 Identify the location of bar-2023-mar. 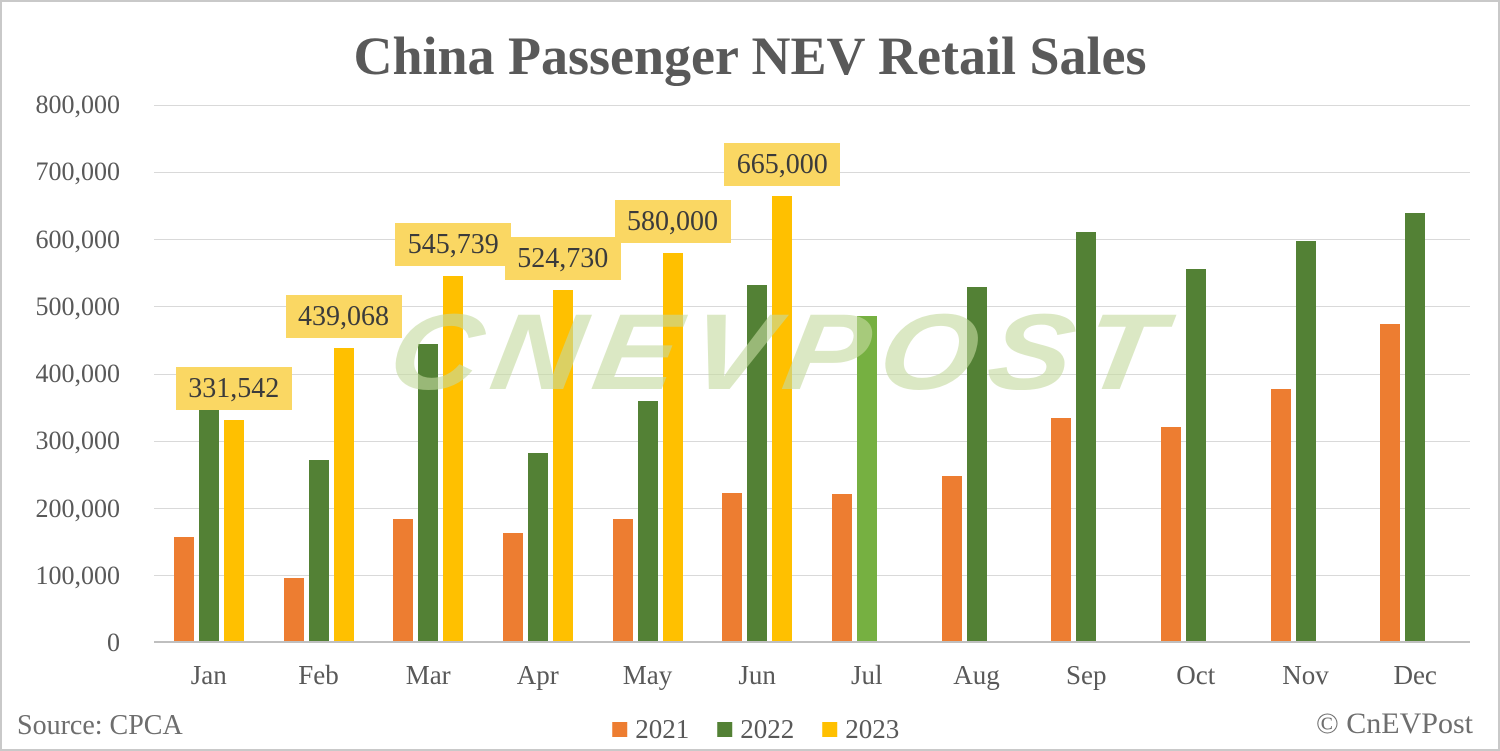
(453, 459).